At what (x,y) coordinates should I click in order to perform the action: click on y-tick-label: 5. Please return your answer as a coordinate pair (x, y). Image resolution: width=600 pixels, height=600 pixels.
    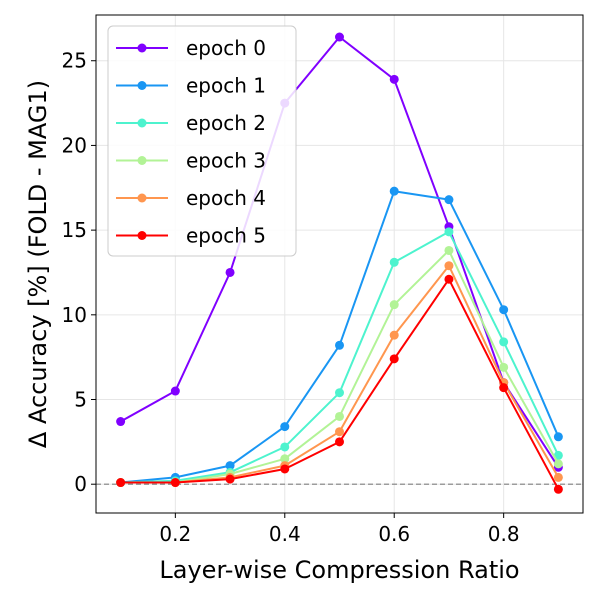
    Looking at the image, I should click on (80, 400).